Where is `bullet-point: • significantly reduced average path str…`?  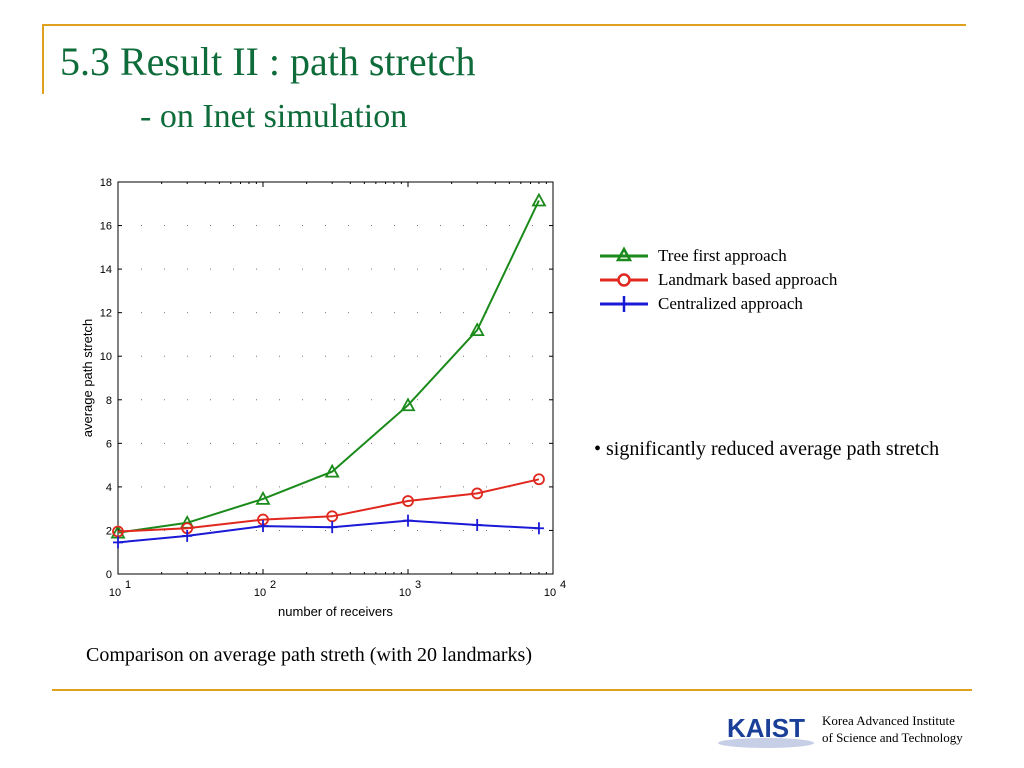
bullet-point: • significantly reduced average path str… is located at coordinates (767, 449).